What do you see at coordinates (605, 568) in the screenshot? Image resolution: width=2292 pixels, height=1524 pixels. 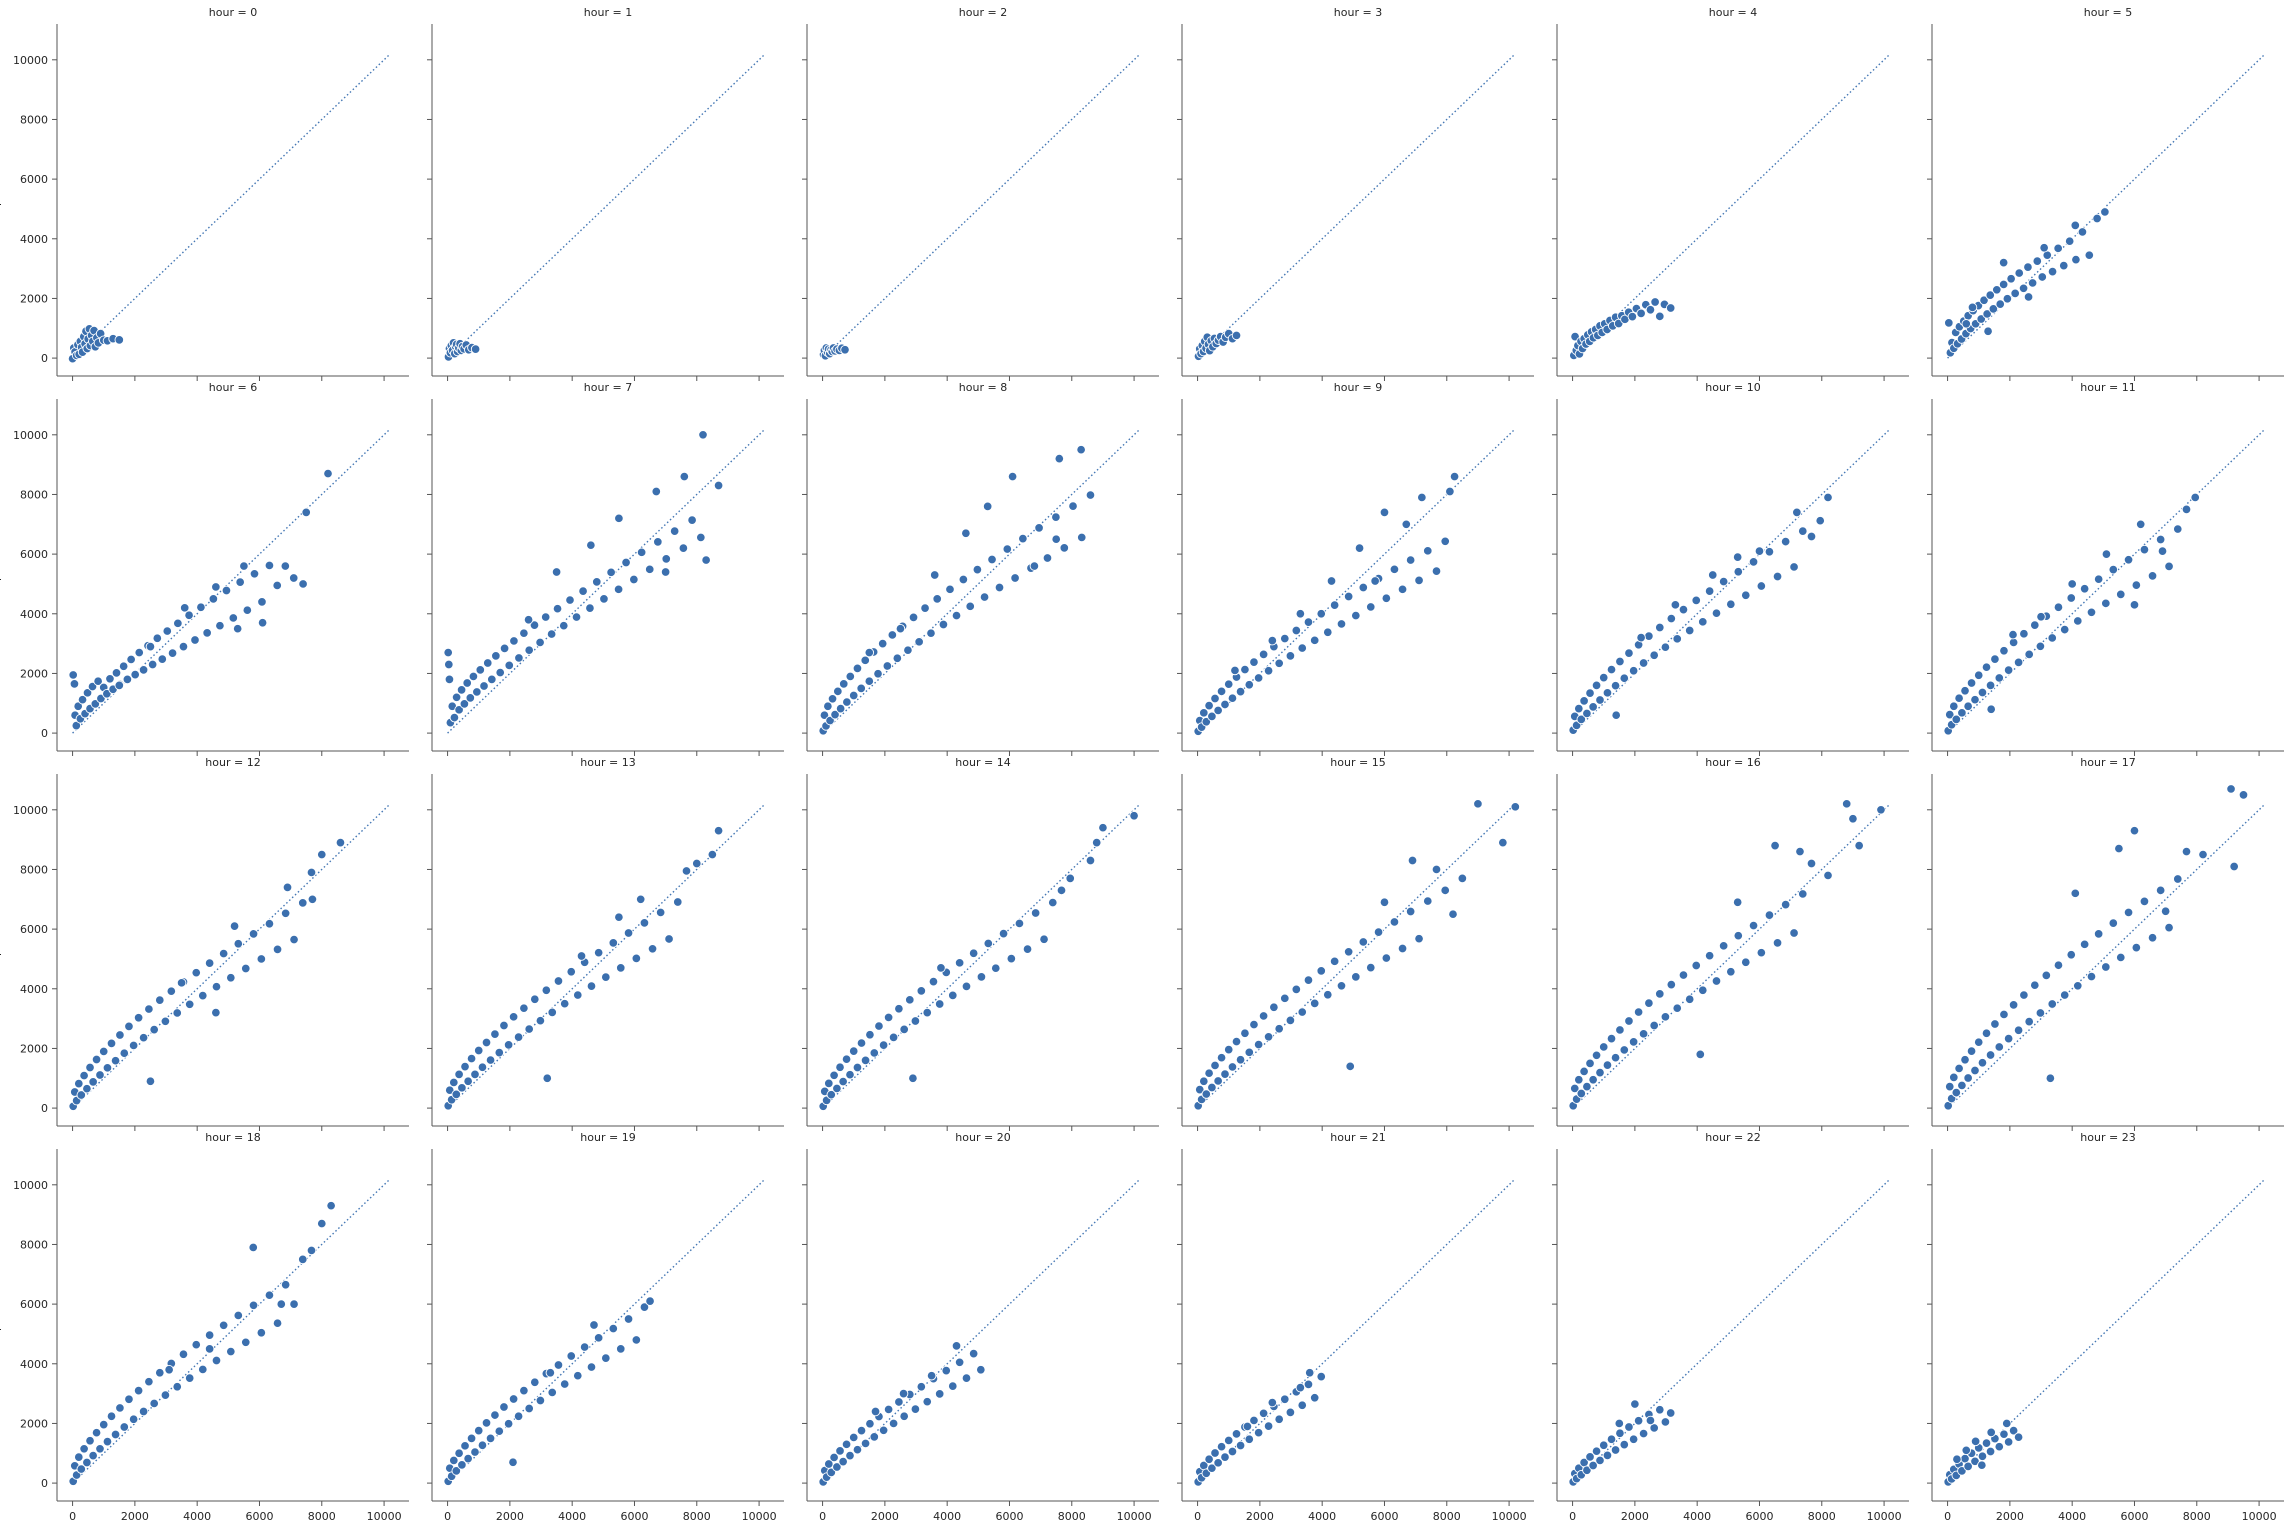 I see `facet-panel: hour = 7` at bounding box center [605, 568].